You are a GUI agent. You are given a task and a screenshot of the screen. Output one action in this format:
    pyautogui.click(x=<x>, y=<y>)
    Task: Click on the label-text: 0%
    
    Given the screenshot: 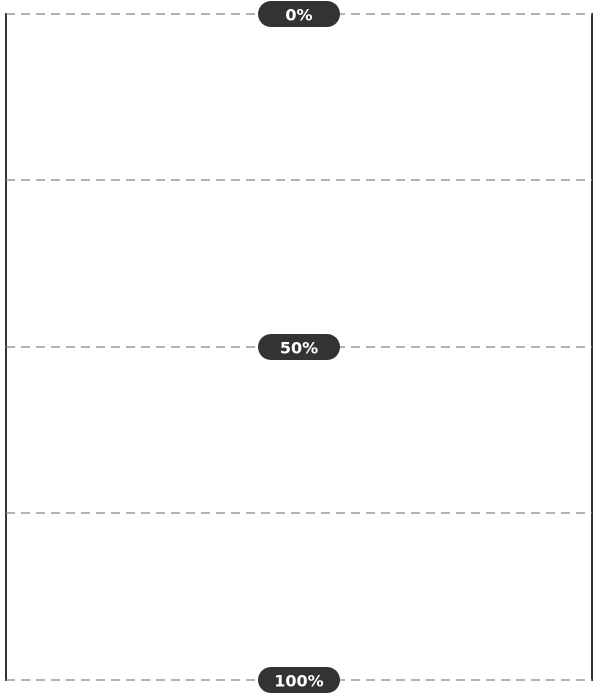 What is the action you would take?
    pyautogui.click(x=298, y=15)
    